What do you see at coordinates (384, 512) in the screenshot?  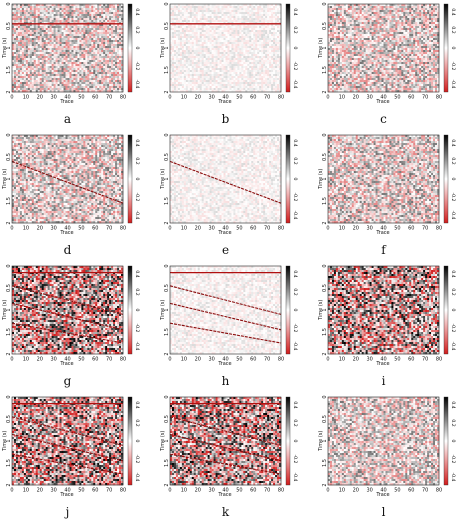 I see `panel-caption: l` at bounding box center [384, 512].